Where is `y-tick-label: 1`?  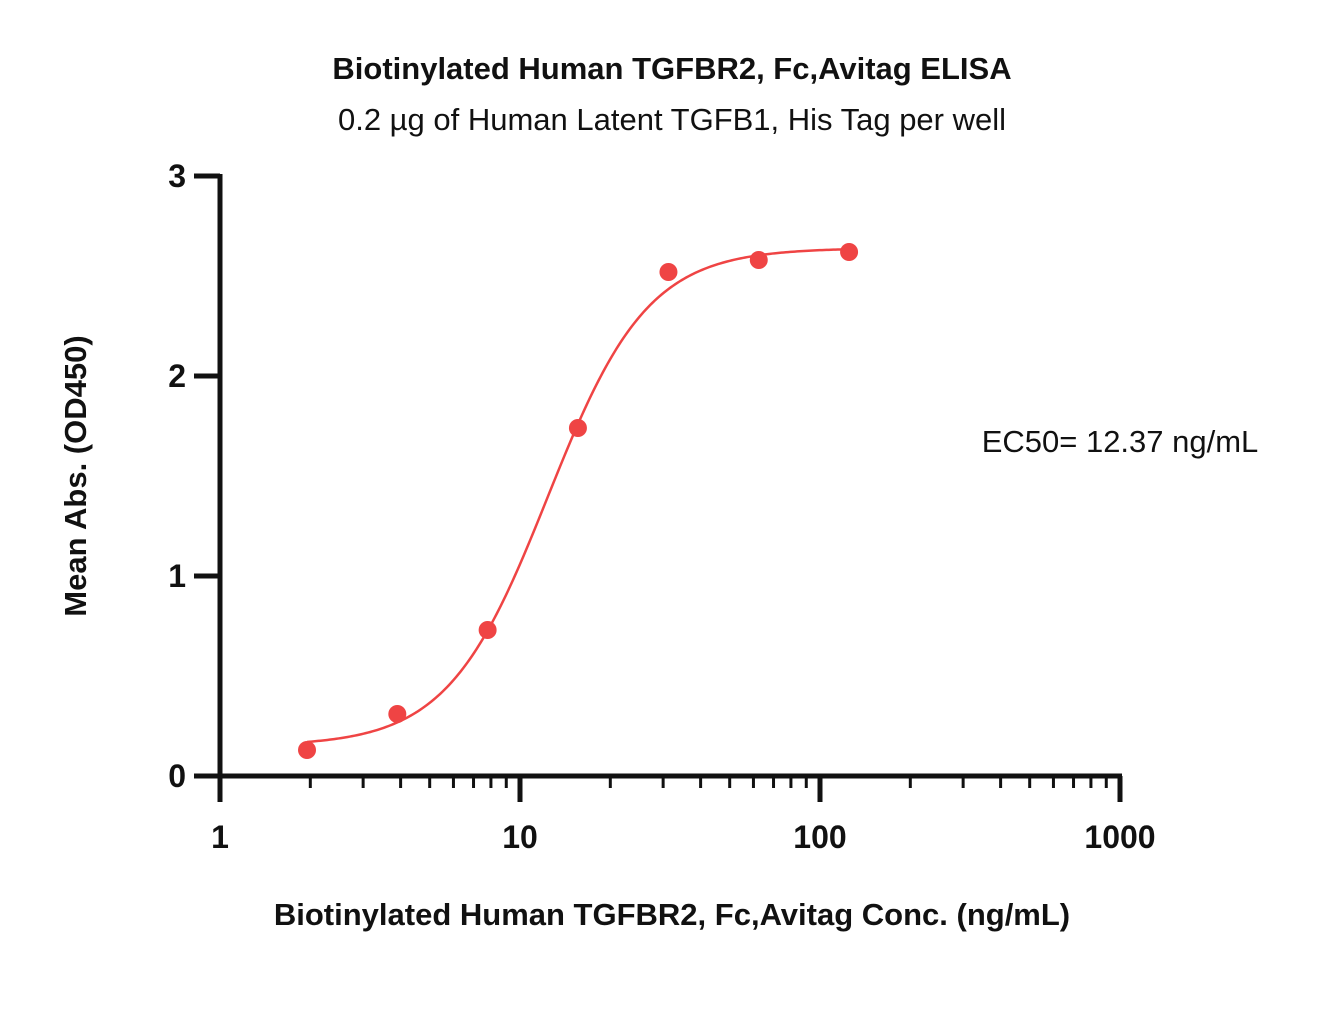 y-tick-label: 1 is located at coordinates (177, 576).